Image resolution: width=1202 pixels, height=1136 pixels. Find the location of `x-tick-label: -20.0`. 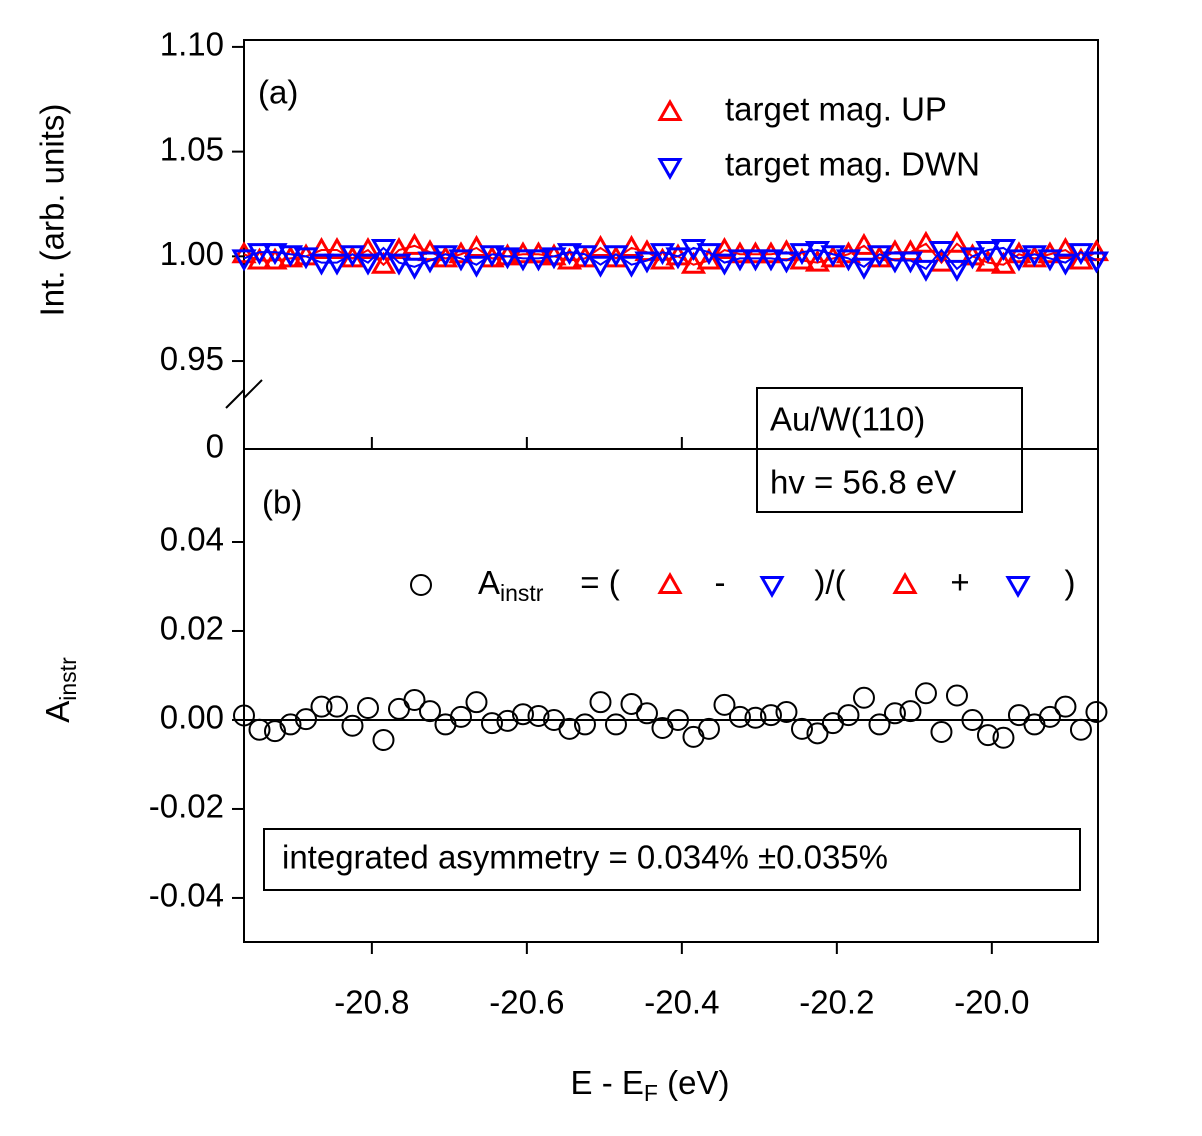

x-tick-label: -20.0 is located at coordinates (991, 1002).